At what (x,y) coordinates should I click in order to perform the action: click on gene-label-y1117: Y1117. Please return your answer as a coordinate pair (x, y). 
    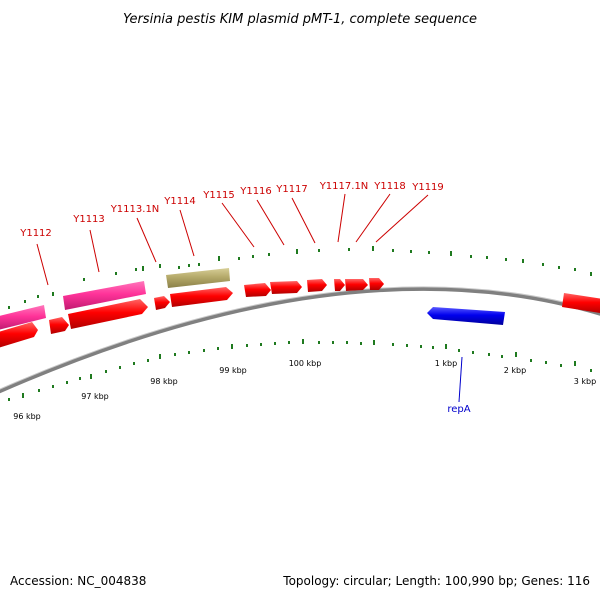
    Looking at the image, I should click on (291, 189).